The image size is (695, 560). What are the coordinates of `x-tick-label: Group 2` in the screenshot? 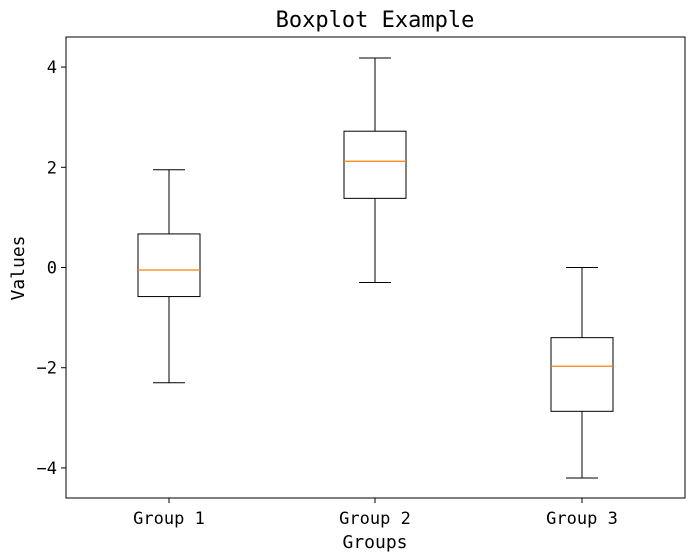 It's located at (375, 519).